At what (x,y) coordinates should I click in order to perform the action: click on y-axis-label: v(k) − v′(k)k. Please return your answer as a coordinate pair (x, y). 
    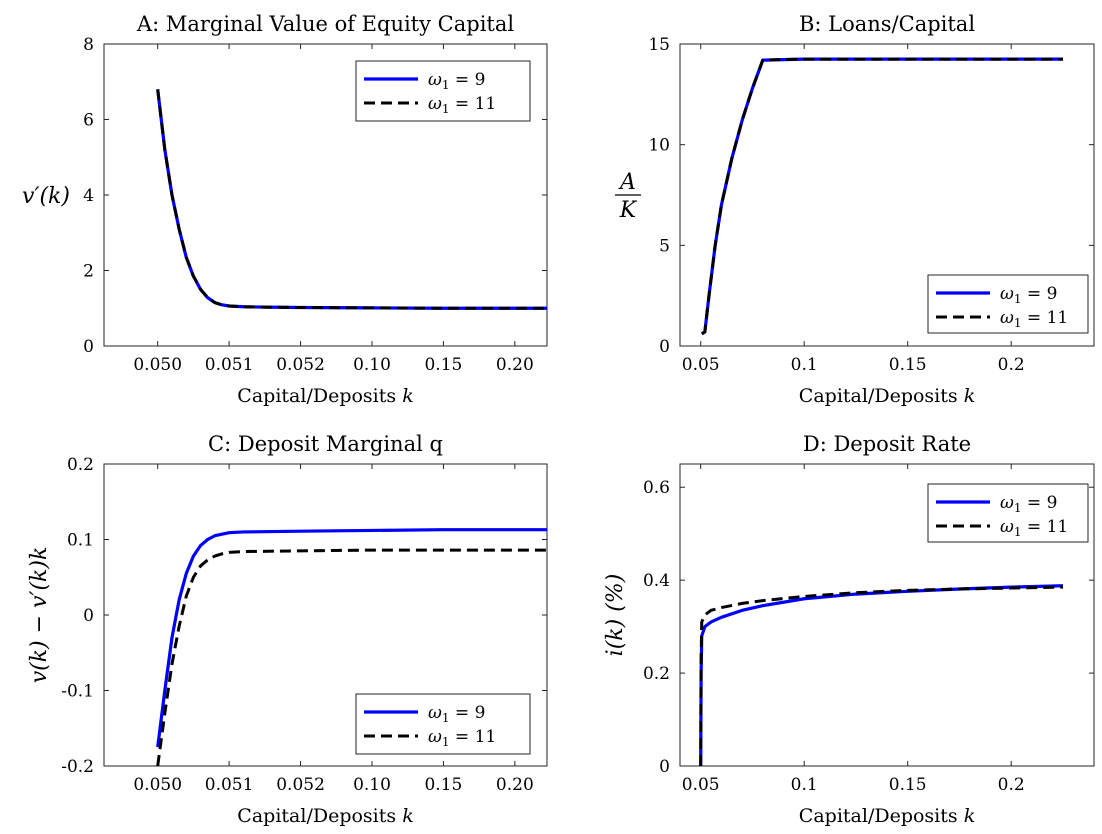
    Looking at the image, I should click on (39, 615).